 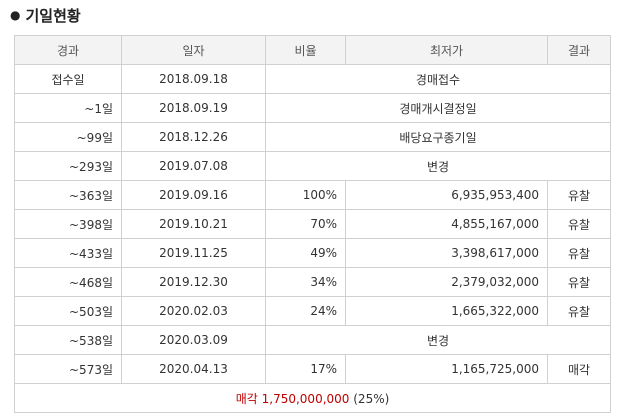 What do you see at coordinates (579, 369) in the screenshot?
I see `result-cell: 매각` at bounding box center [579, 369].